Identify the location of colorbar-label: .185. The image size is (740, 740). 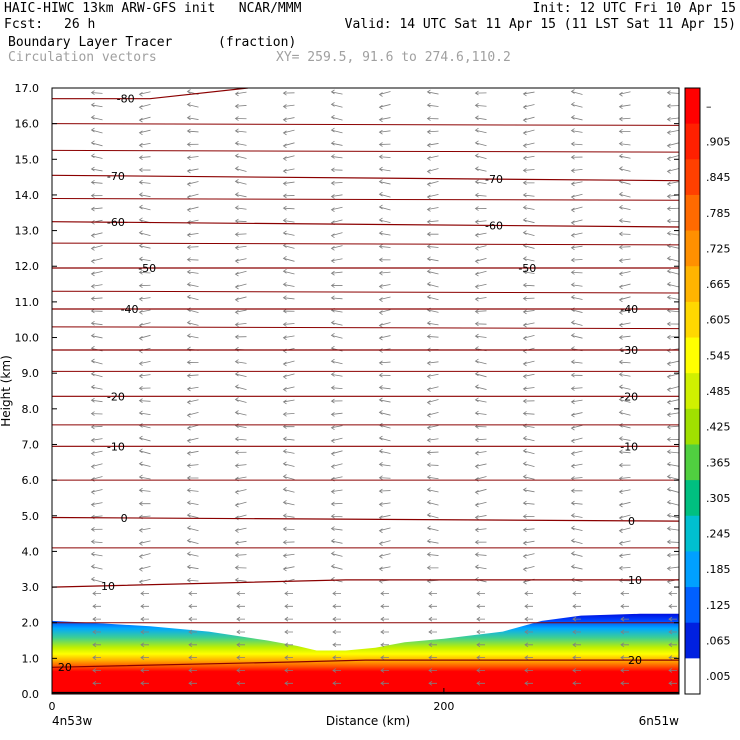
(718, 569).